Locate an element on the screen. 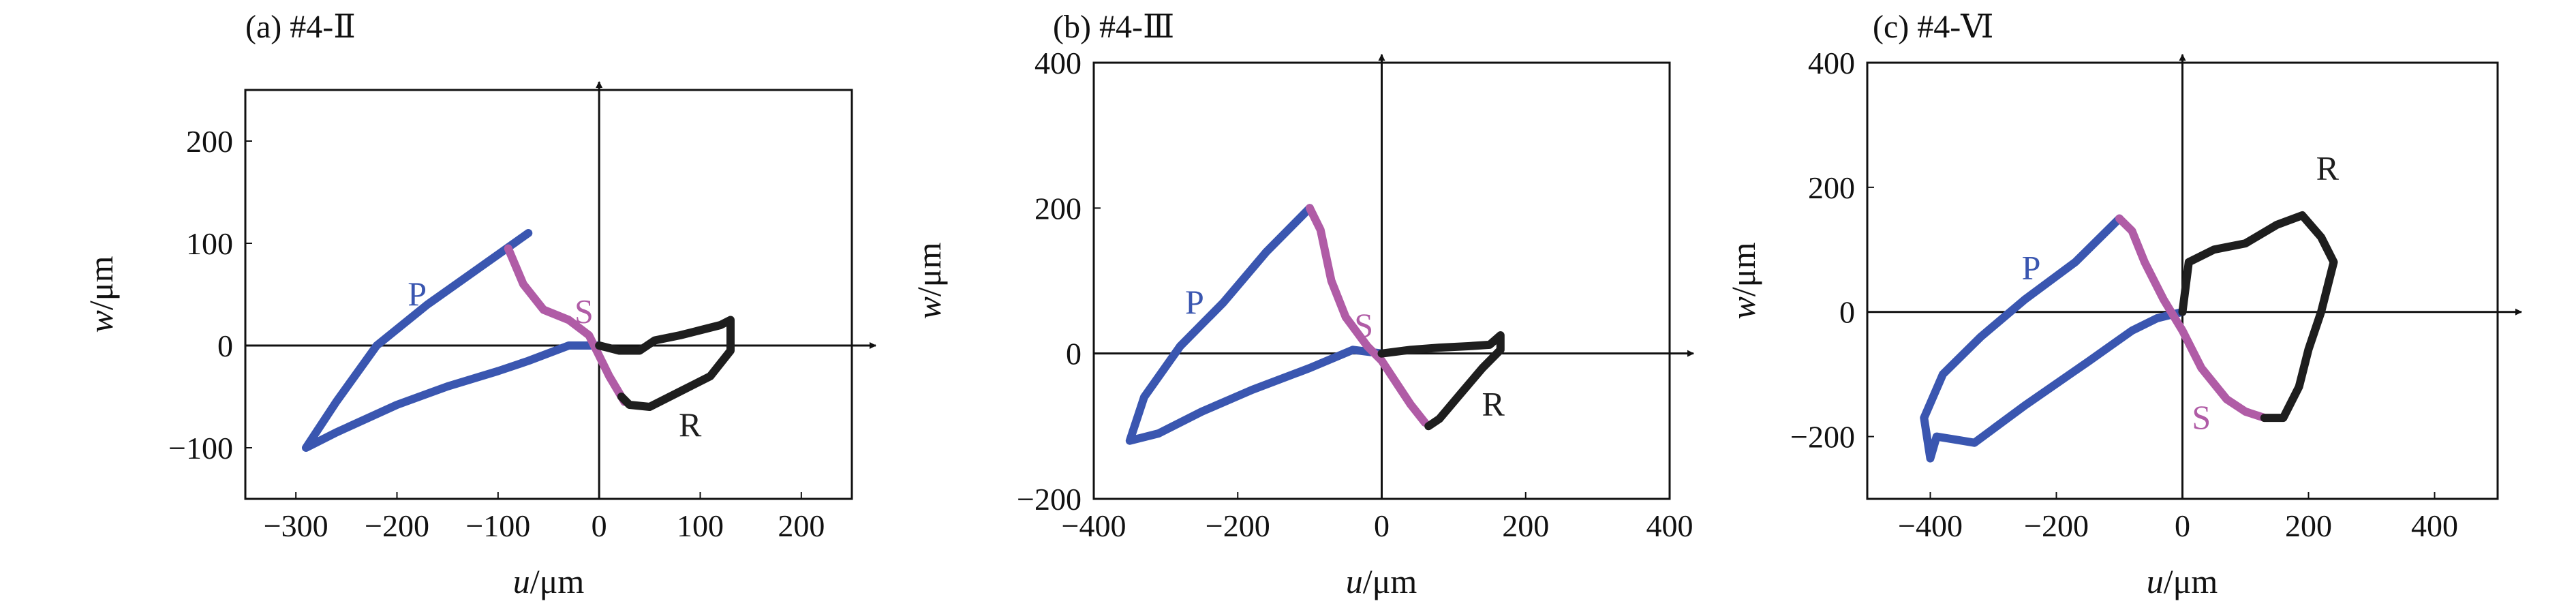 The height and width of the screenshot is (612, 2576). x-tick-label: −300 is located at coordinates (296, 525).